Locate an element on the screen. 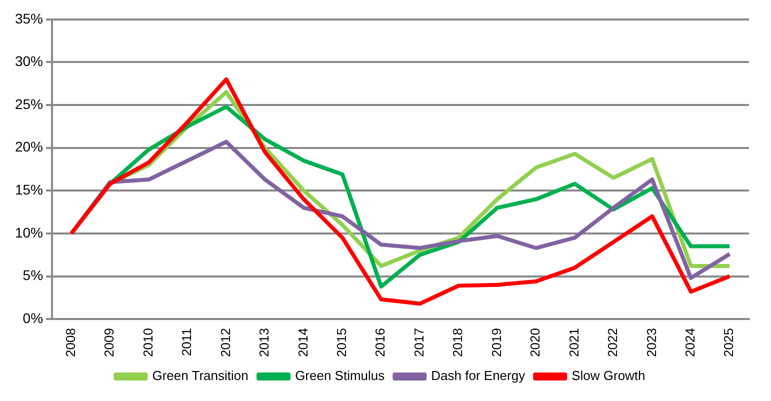 The image size is (771, 401). y-tick-label: 25% is located at coordinates (29, 104).